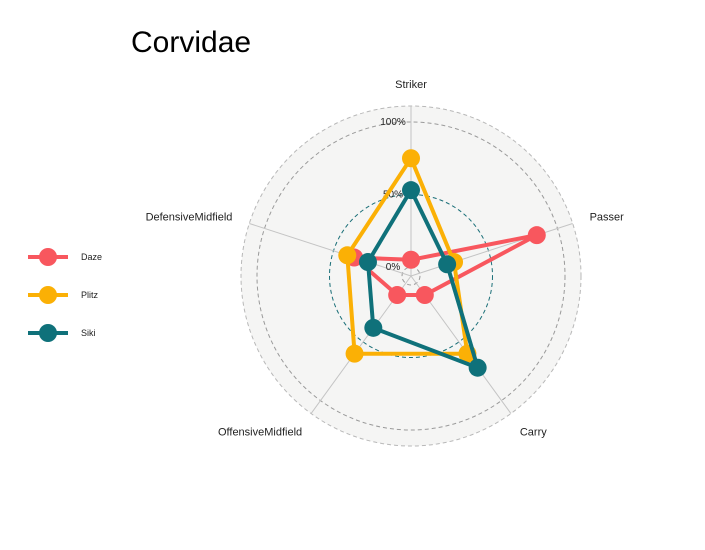 The width and height of the screenshot is (705, 550). I want to click on legend-marker-siki, so click(48, 333).